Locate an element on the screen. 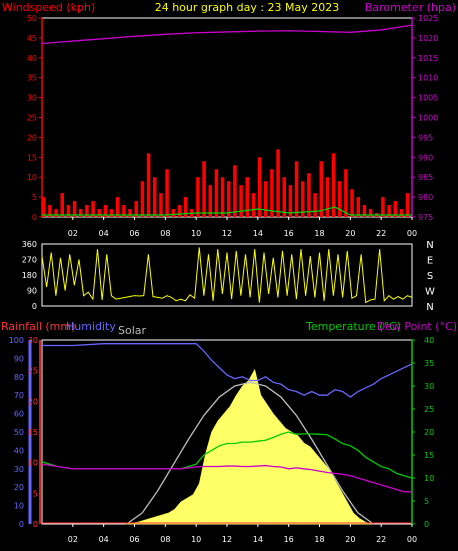 This screenshot has width=458, height=551. chart-title: 24 hour graph day : 23 May 2023 is located at coordinates (247, 7).